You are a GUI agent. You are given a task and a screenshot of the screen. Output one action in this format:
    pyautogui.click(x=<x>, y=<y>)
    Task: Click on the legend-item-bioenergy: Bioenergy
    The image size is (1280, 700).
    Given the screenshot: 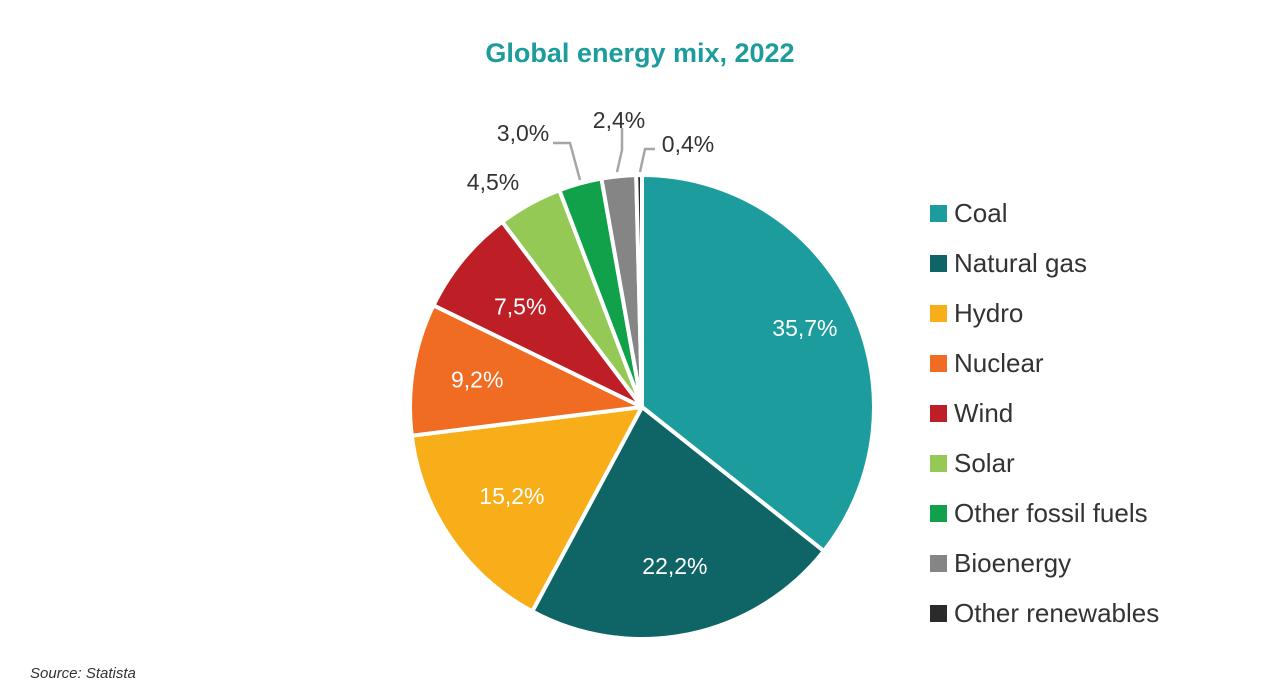 What is the action you would take?
    pyautogui.click(x=1044, y=563)
    